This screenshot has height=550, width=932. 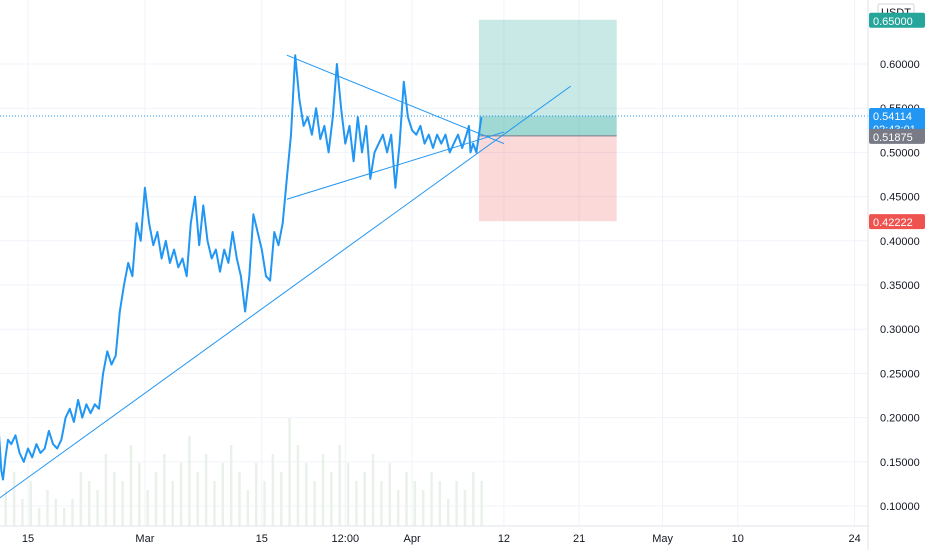 What do you see at coordinates (504, 539) in the screenshot?
I see `x-tick-label: 12` at bounding box center [504, 539].